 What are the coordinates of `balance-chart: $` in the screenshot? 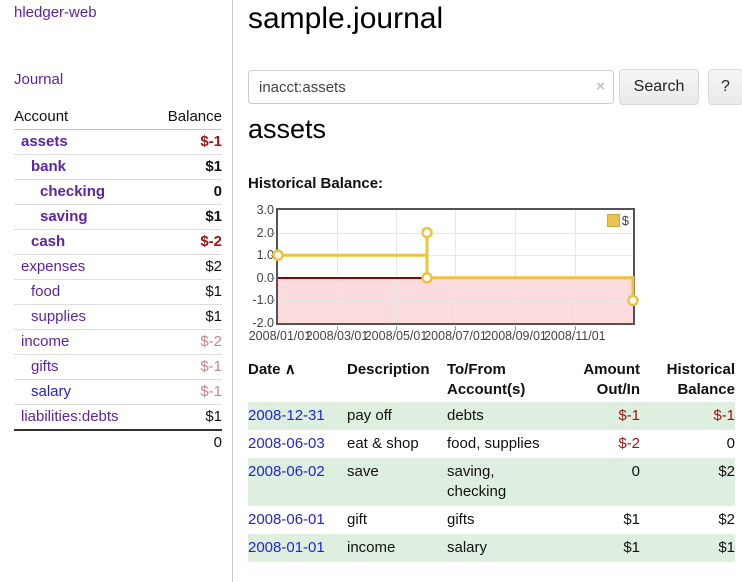 It's located at (455, 269).